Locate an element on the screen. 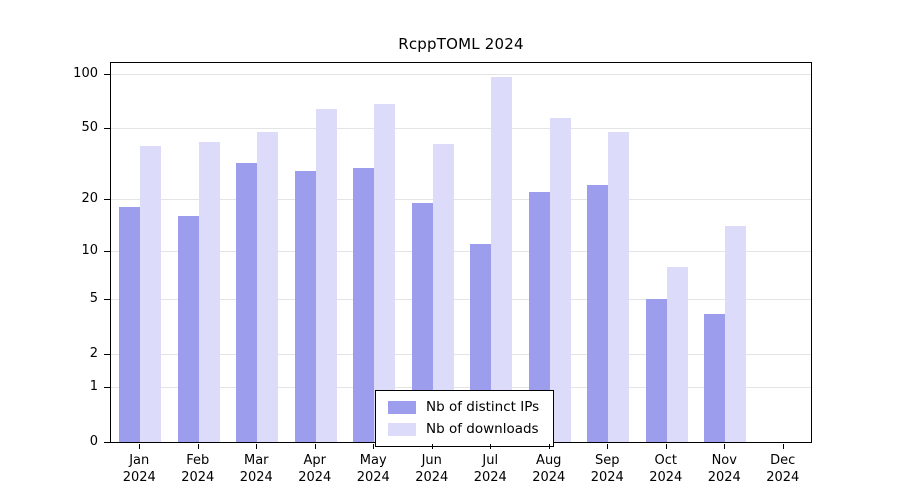 The image size is (900, 500). bar-distinct-ips-mar is located at coordinates (247, 302).